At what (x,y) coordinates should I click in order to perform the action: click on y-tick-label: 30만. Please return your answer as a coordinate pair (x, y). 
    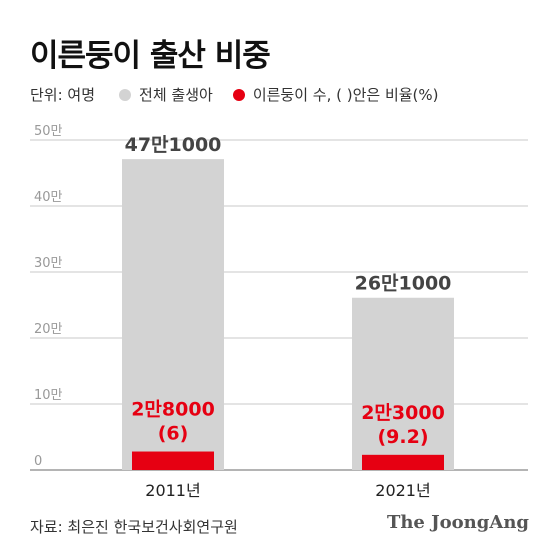
    Looking at the image, I should click on (48, 263).